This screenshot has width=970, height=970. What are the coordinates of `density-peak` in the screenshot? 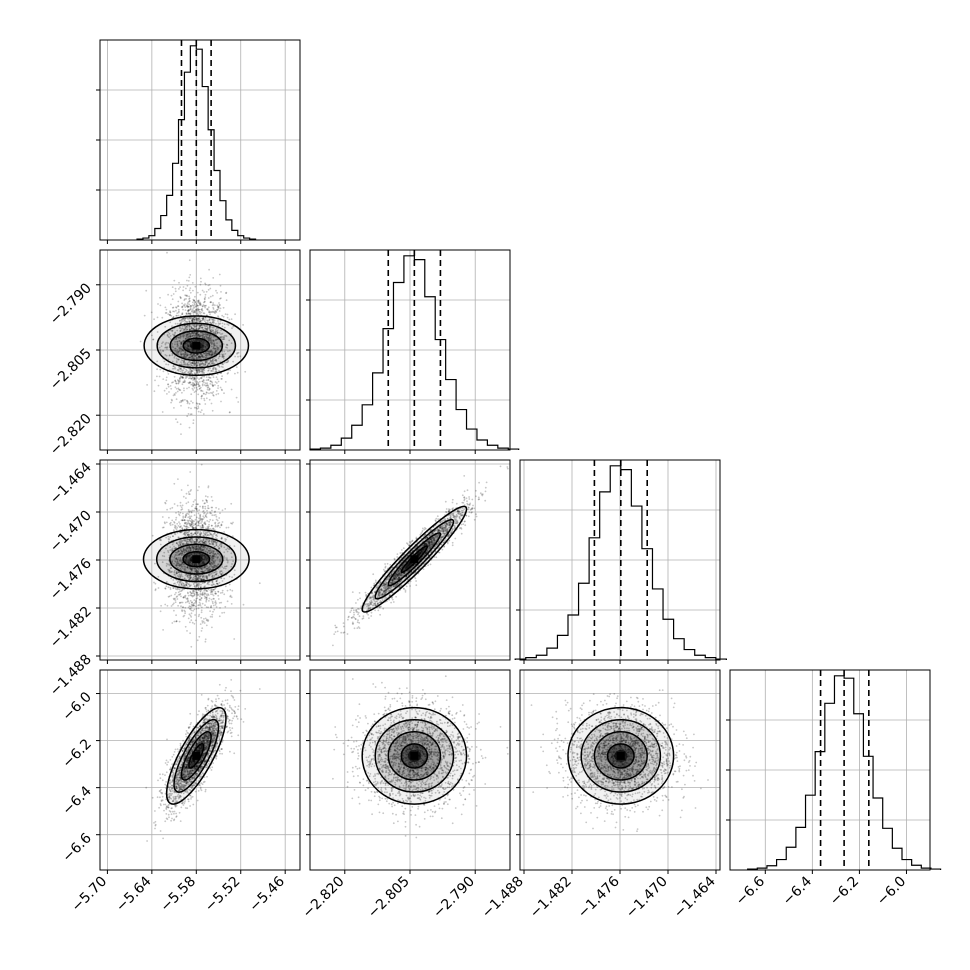 It's located at (196, 345).